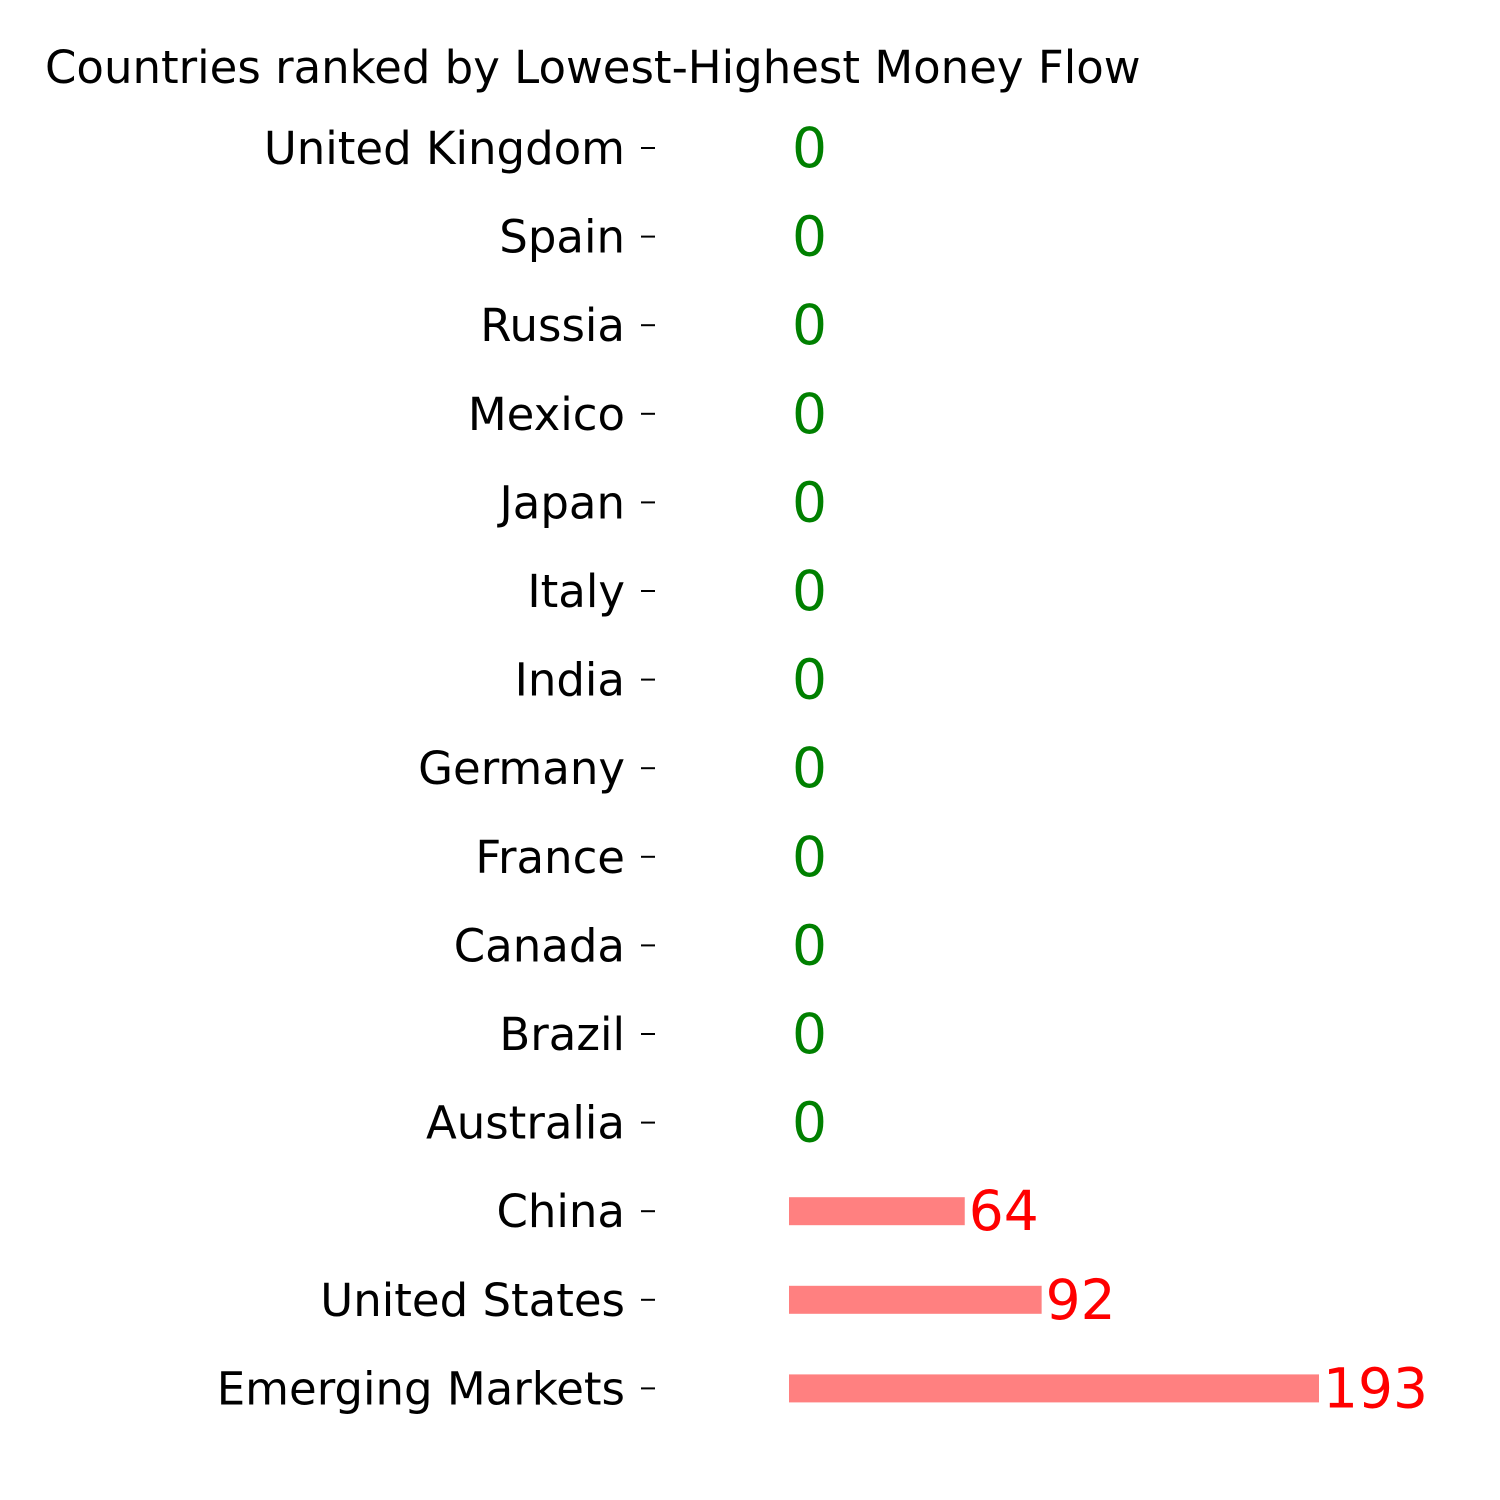  I want to click on value-label-italy: 0, so click(809, 591).